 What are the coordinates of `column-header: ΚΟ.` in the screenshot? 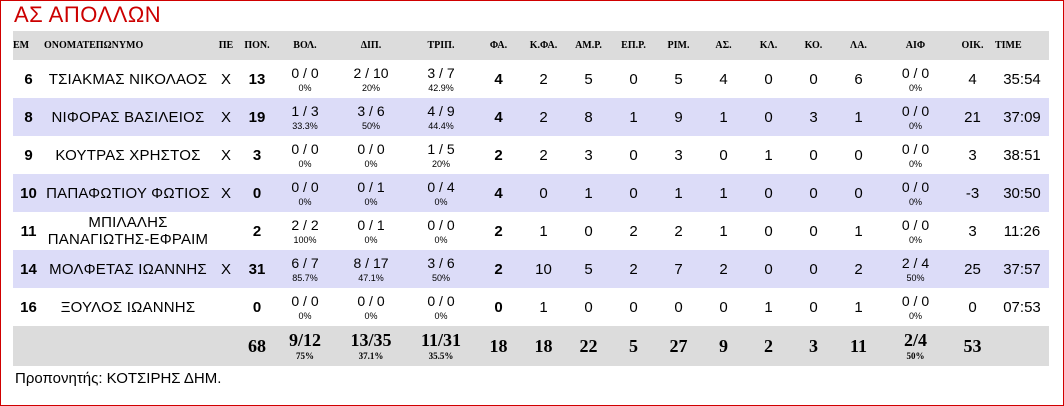 It's located at (813, 45).